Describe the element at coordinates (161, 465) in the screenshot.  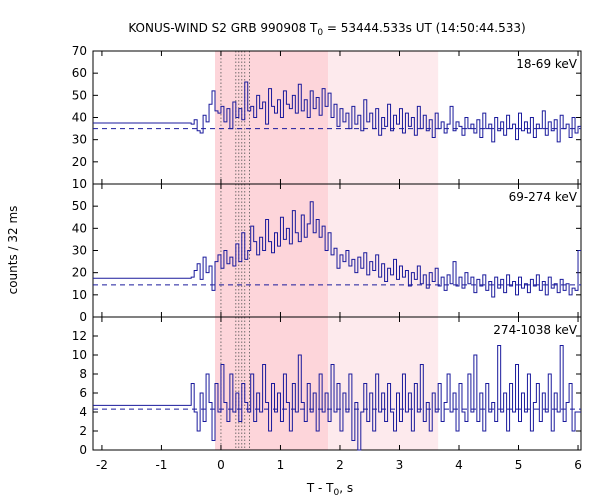
I see `x-tick-label: -1` at that location.